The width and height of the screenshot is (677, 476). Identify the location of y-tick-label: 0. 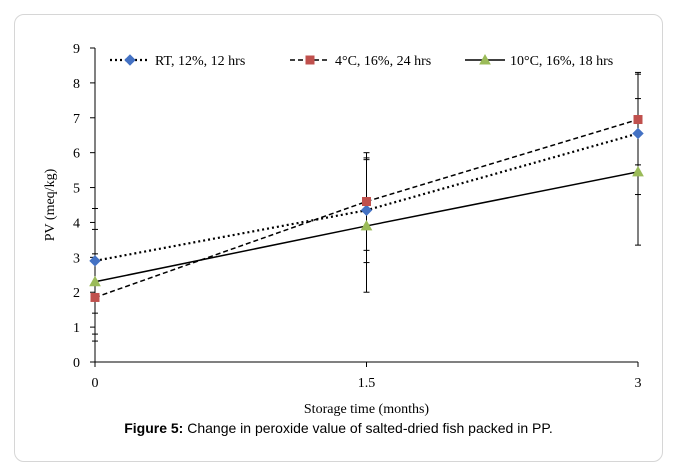
(76, 363).